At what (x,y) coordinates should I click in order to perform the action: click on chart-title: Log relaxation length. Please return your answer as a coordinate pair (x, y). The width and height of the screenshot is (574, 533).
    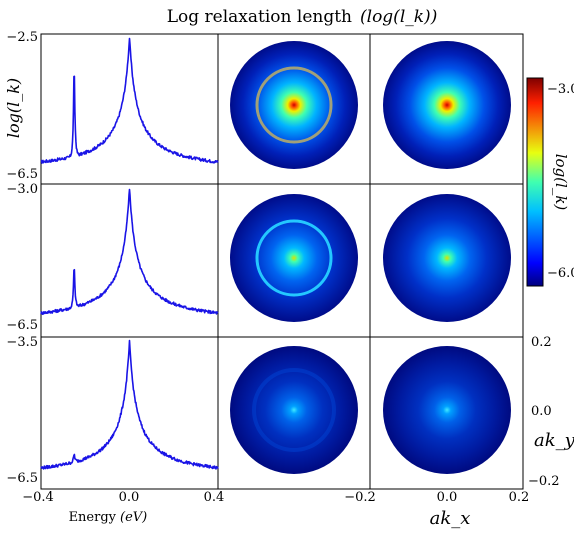
    Looking at the image, I should click on (259, 17).